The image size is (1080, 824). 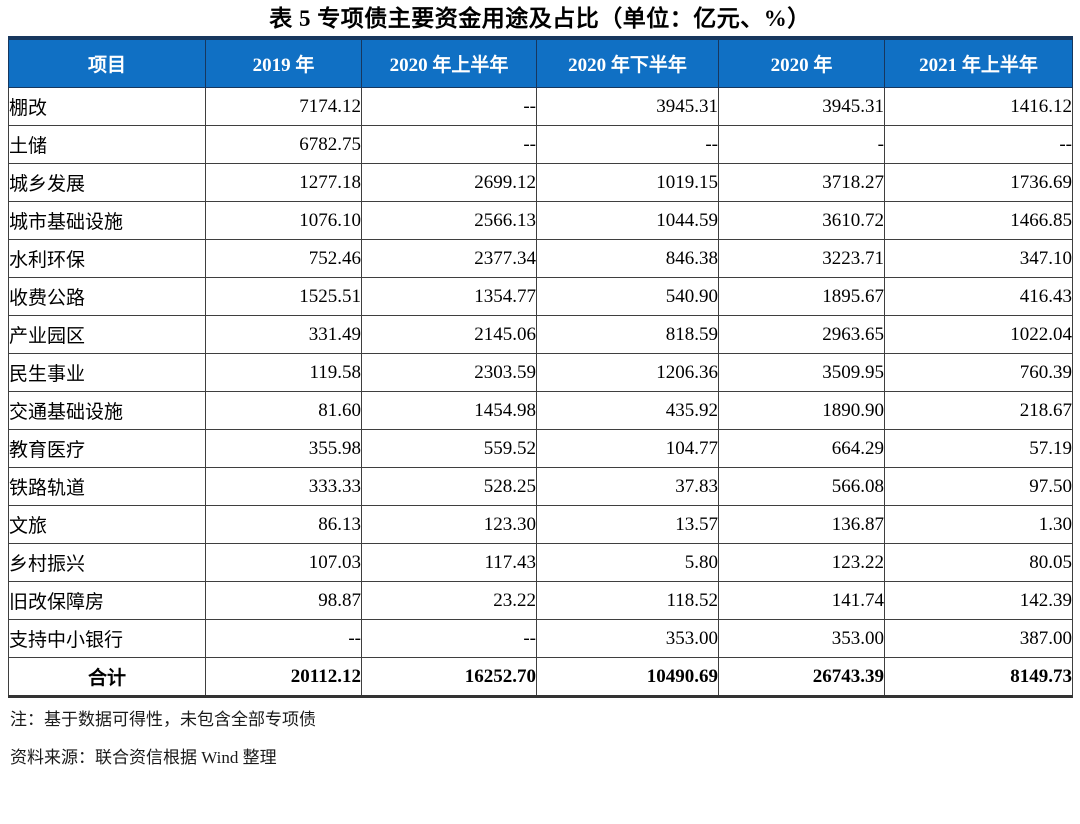 I want to click on value-cell: 818.59, so click(x=627, y=334).